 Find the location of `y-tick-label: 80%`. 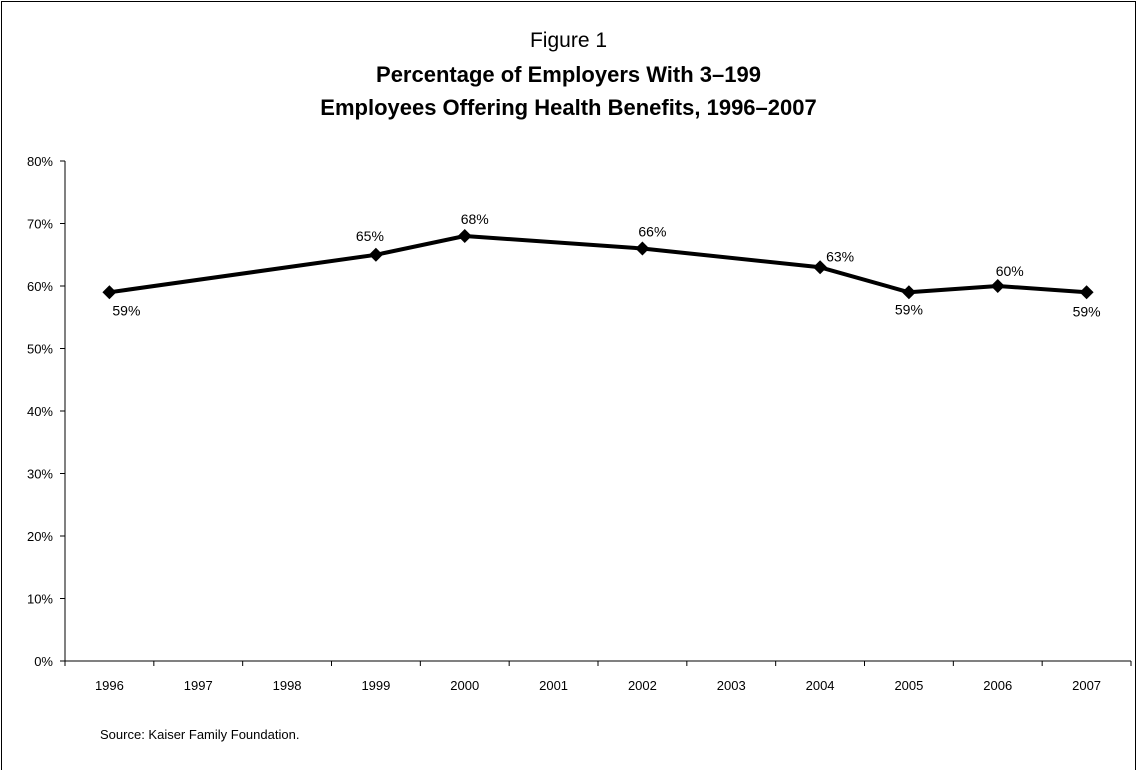

y-tick-label: 80% is located at coordinates (40, 161).